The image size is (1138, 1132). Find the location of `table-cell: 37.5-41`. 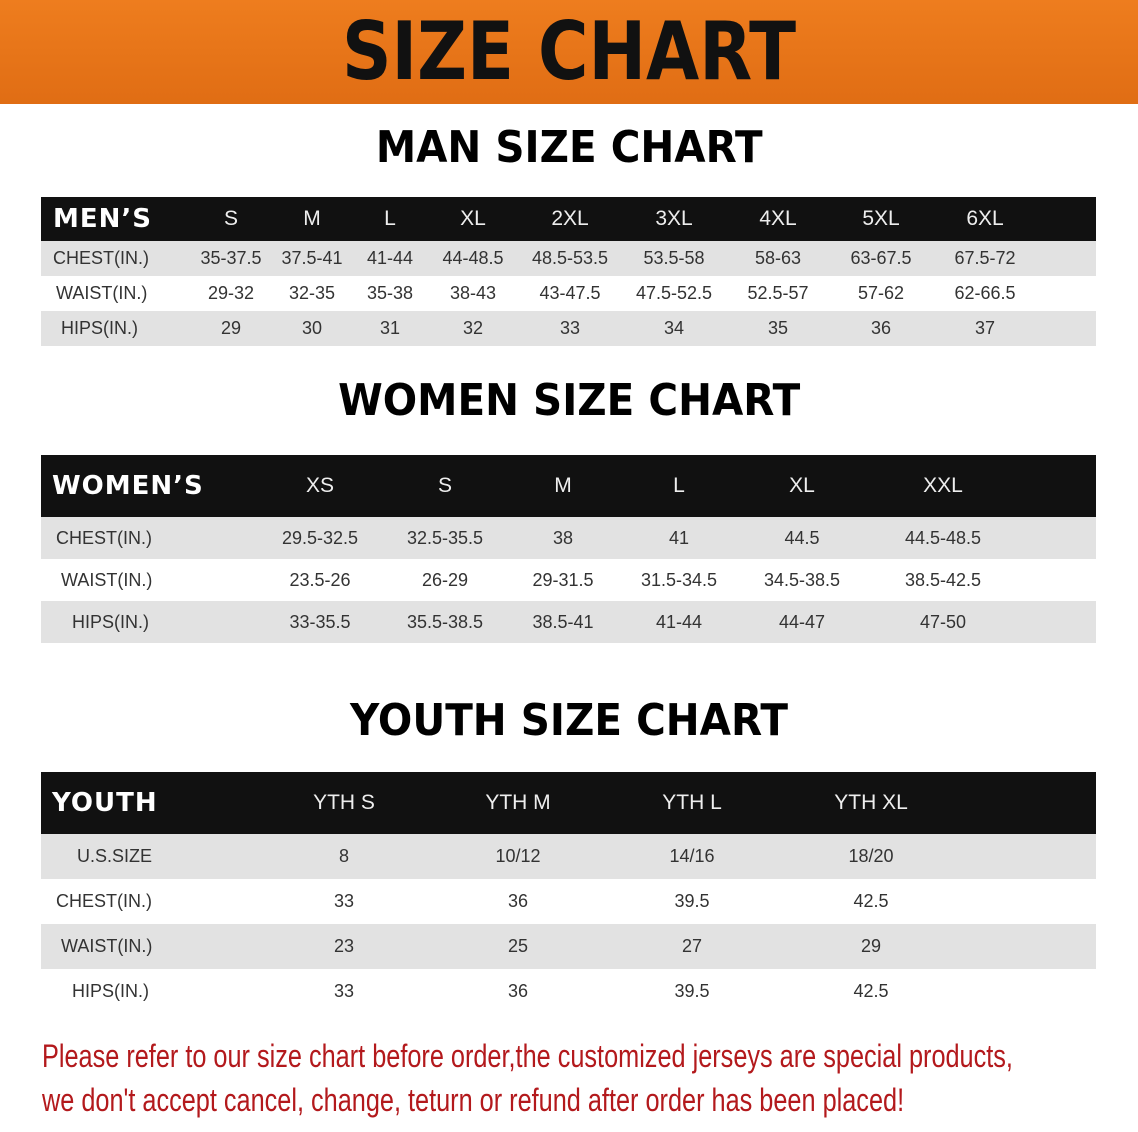

table-cell: 37.5-41 is located at coordinates (312, 258).